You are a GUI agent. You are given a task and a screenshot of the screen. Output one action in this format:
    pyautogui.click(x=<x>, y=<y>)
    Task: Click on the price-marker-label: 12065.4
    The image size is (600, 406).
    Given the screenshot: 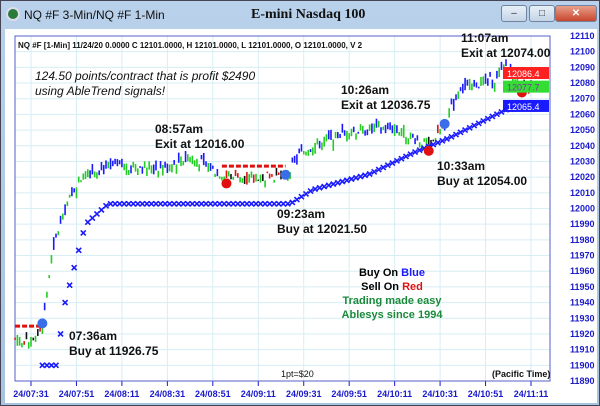 What is the action you would take?
    pyautogui.click(x=523, y=107)
    